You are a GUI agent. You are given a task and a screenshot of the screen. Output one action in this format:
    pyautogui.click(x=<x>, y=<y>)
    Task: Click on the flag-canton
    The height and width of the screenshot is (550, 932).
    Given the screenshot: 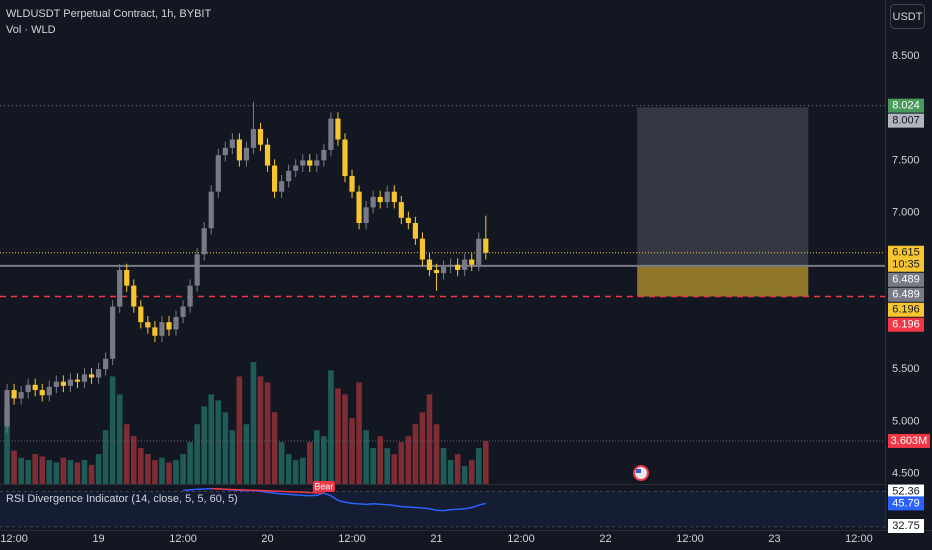 What is the action you would take?
    pyautogui.click(x=638, y=471)
    